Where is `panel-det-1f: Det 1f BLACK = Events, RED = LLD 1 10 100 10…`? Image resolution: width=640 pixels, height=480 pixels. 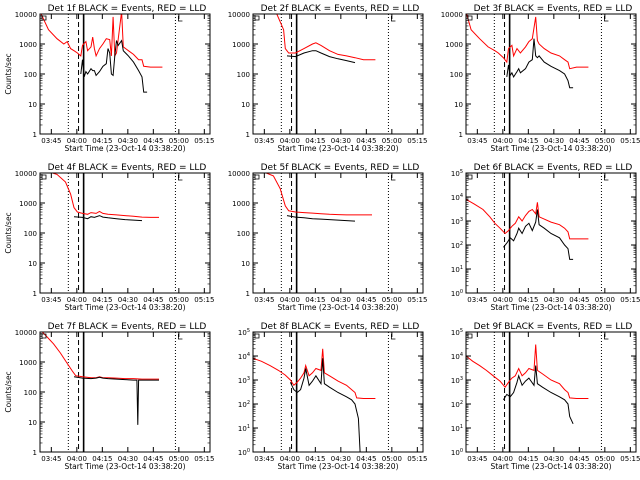 panel-det-1f: Det 1f BLACK = Events, RED = LLD 1 10 100 10… is located at coordinates (109, 78).